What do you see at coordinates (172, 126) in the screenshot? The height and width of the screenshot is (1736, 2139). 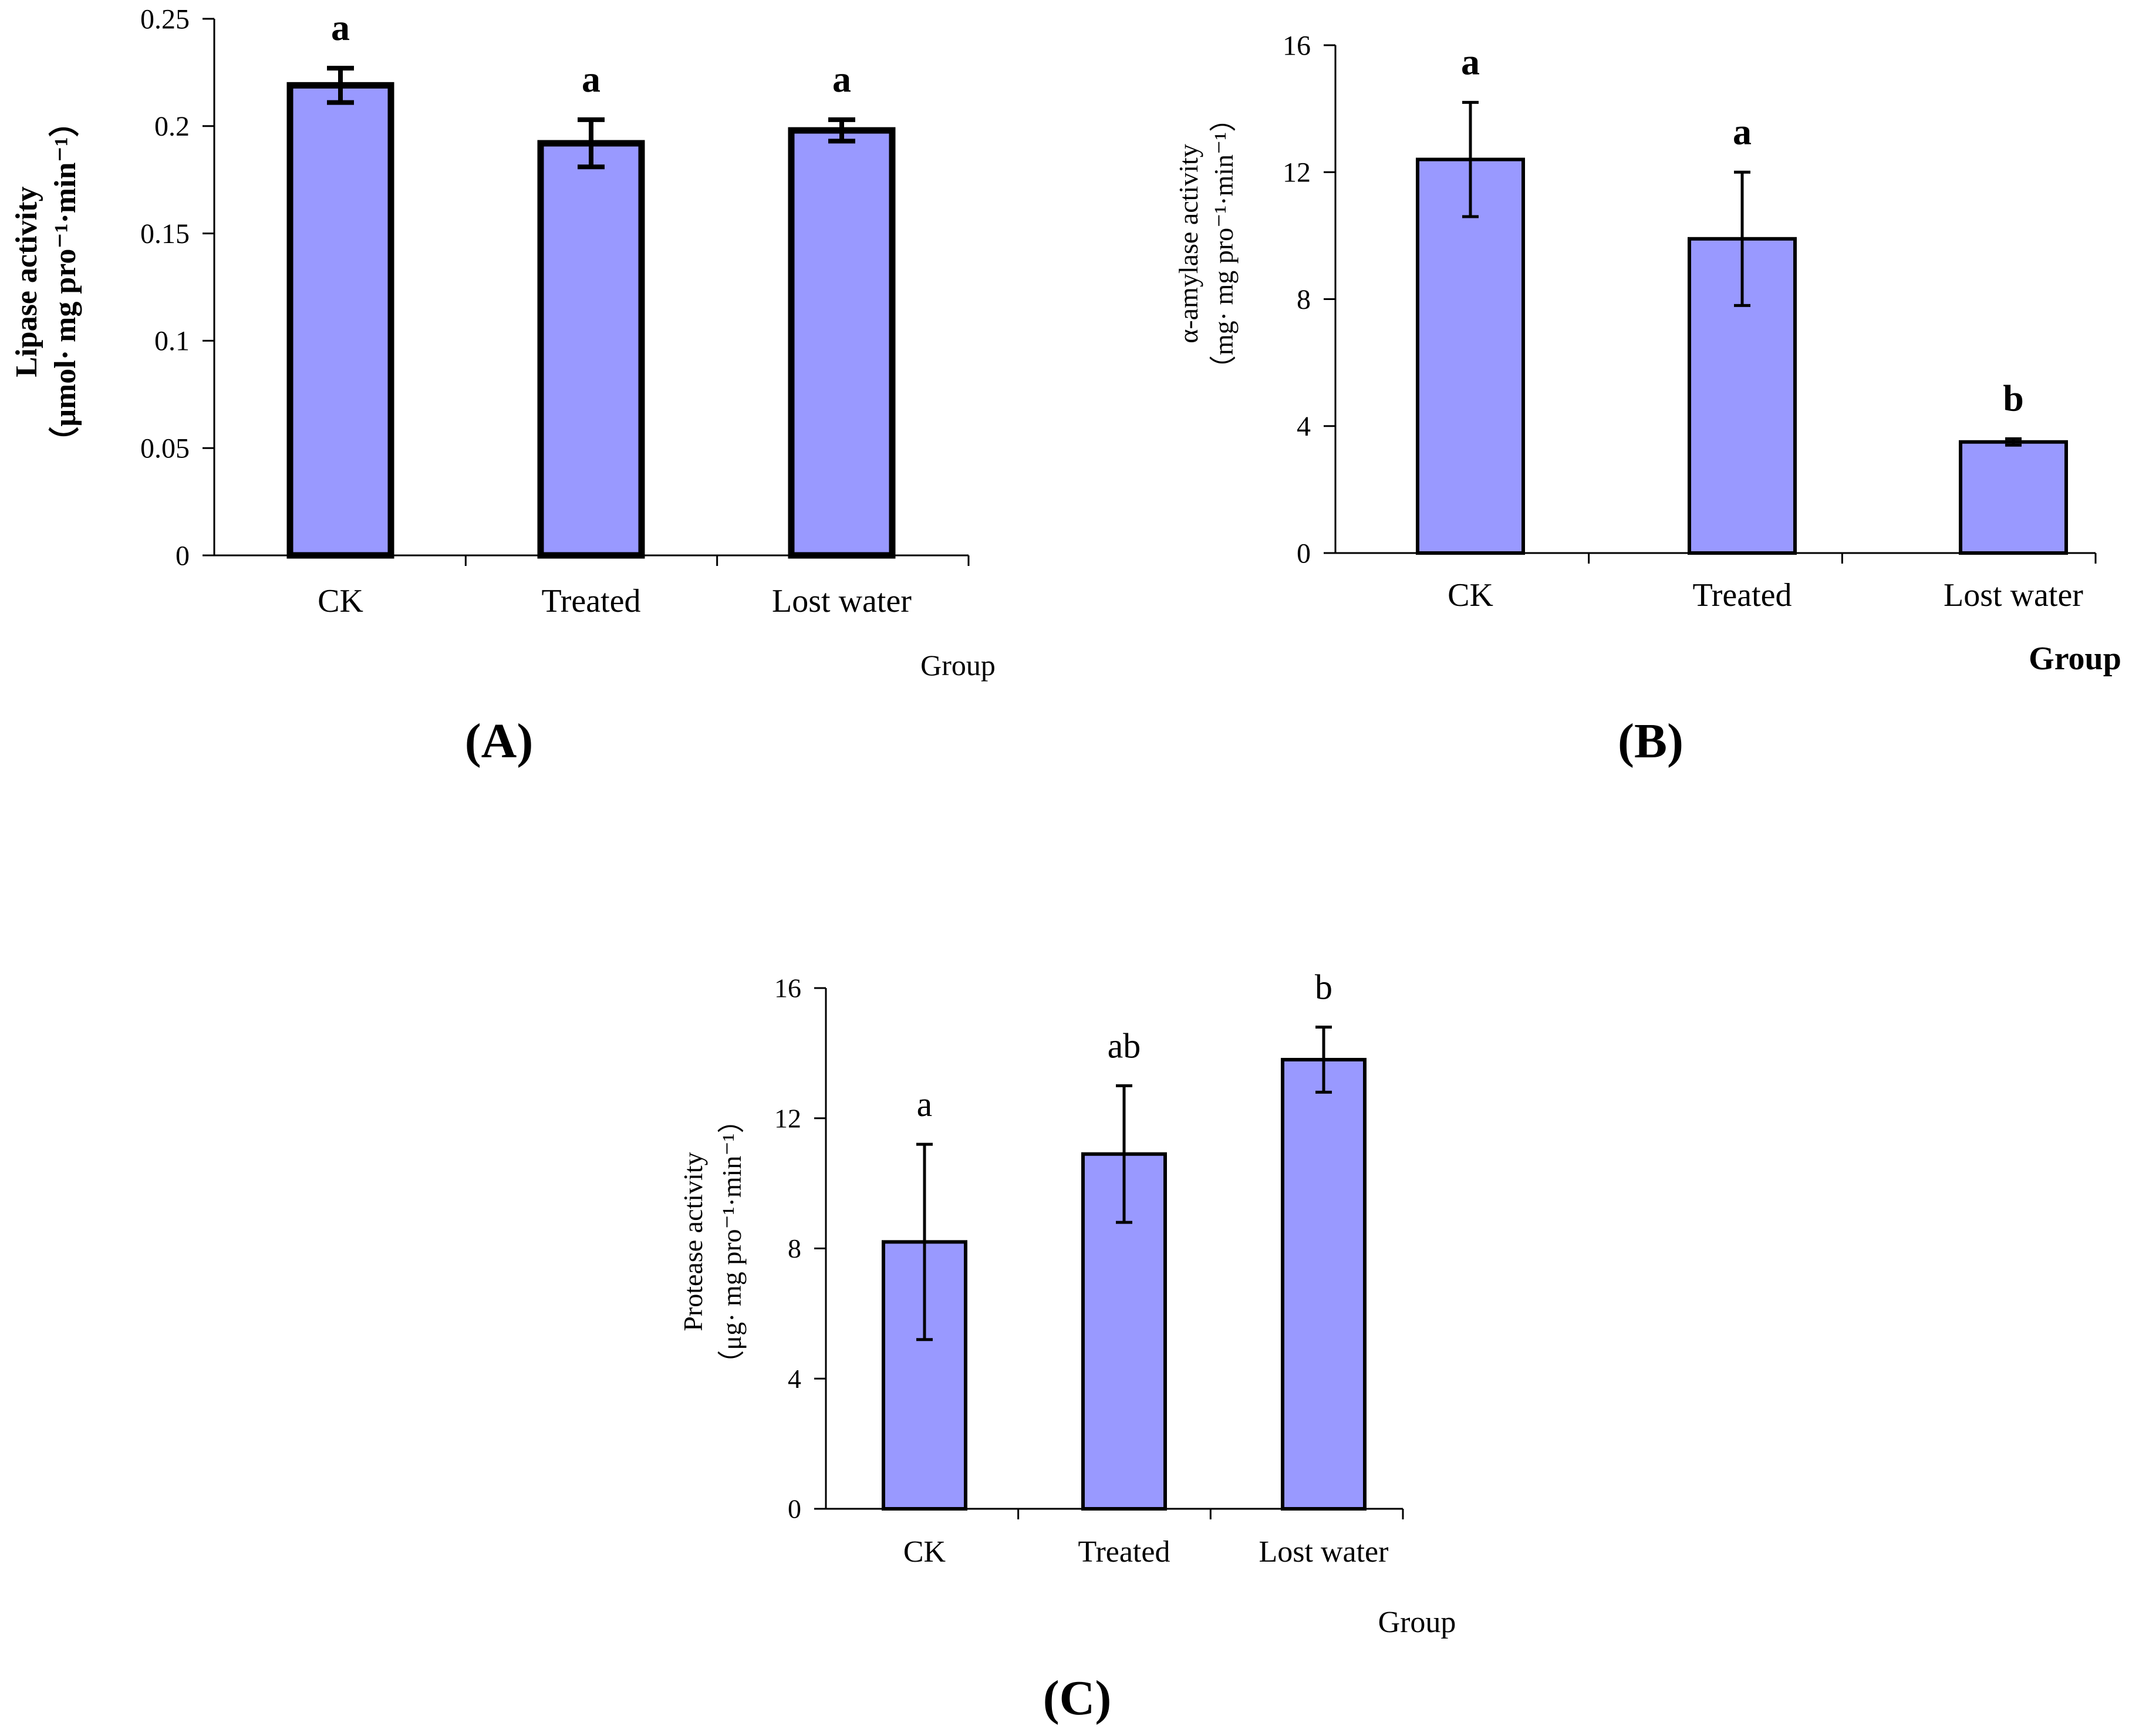 I see `y-tick-label: 0.2` at bounding box center [172, 126].